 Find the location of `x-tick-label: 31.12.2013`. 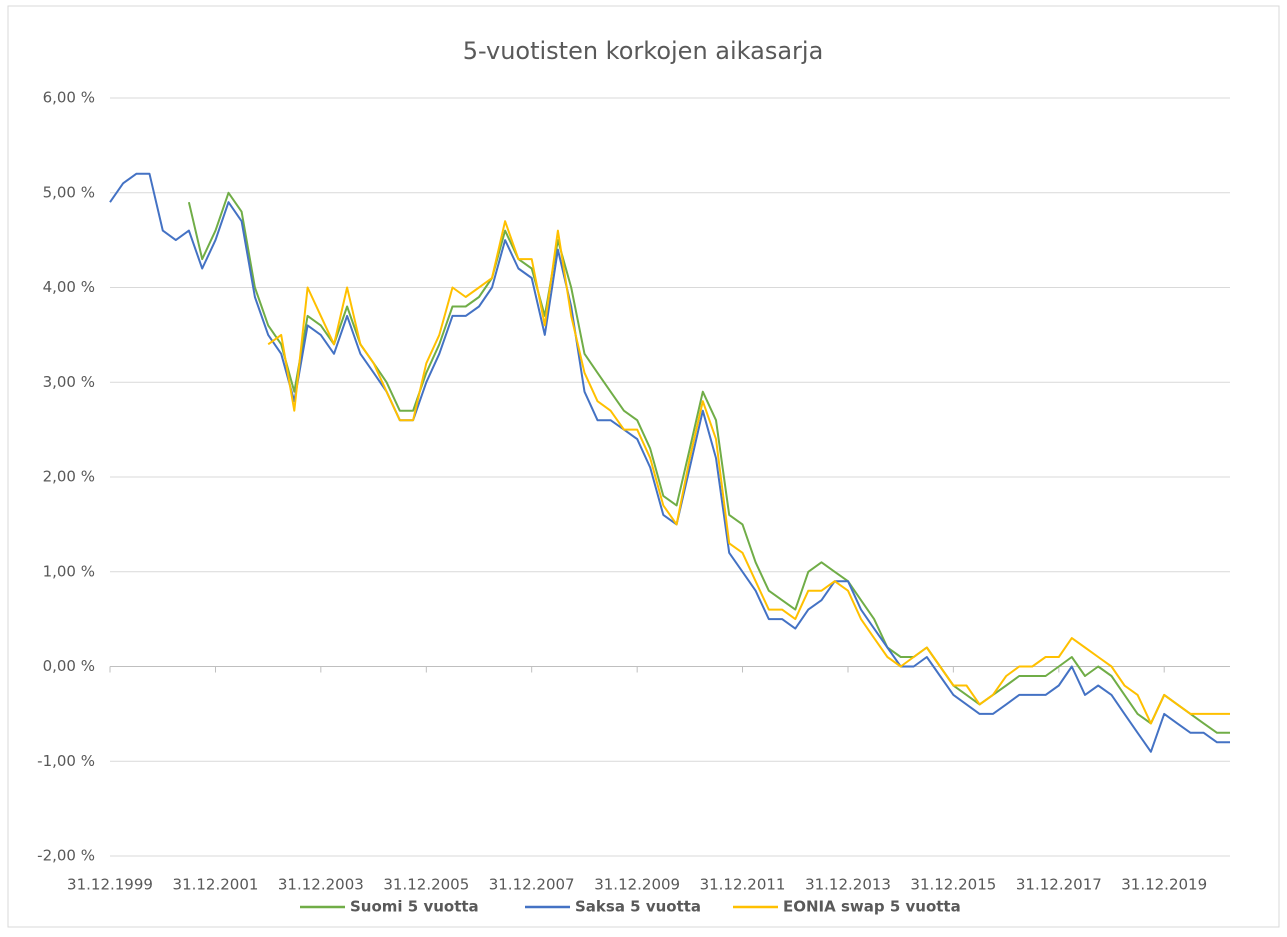

x-tick-label: 31.12.2013 is located at coordinates (848, 885).